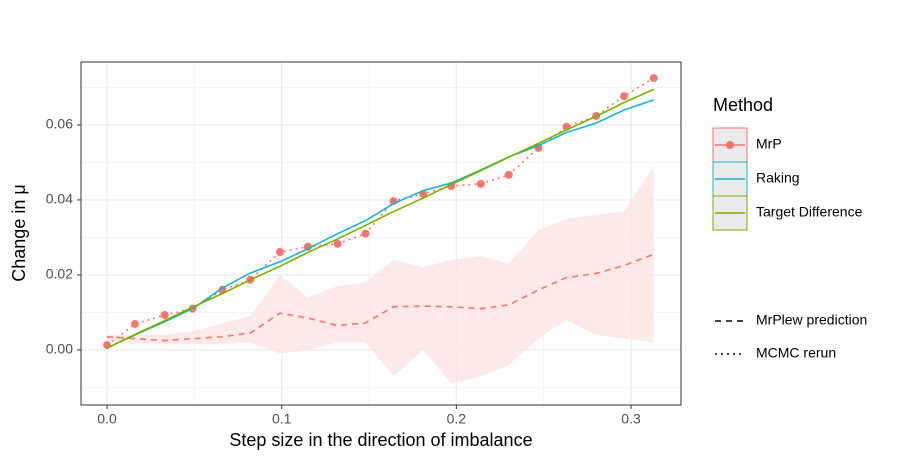  Describe the element at coordinates (59, 199) in the screenshot. I see `y-tick-label: 0.04` at that location.